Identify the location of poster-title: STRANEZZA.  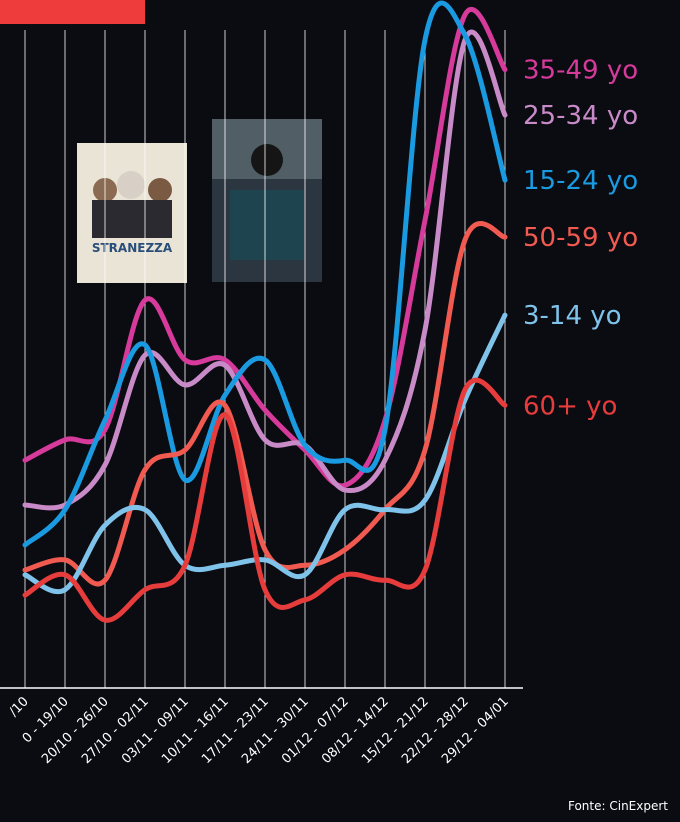
(132, 248).